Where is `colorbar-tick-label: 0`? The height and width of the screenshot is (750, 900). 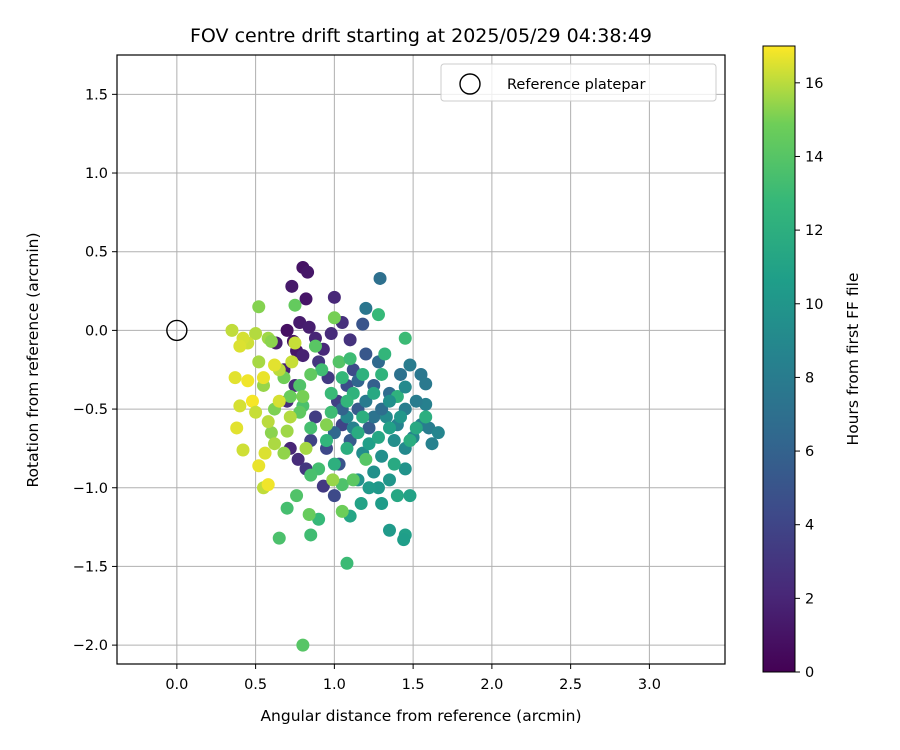
colorbar-tick-label: 0 is located at coordinates (809, 673).